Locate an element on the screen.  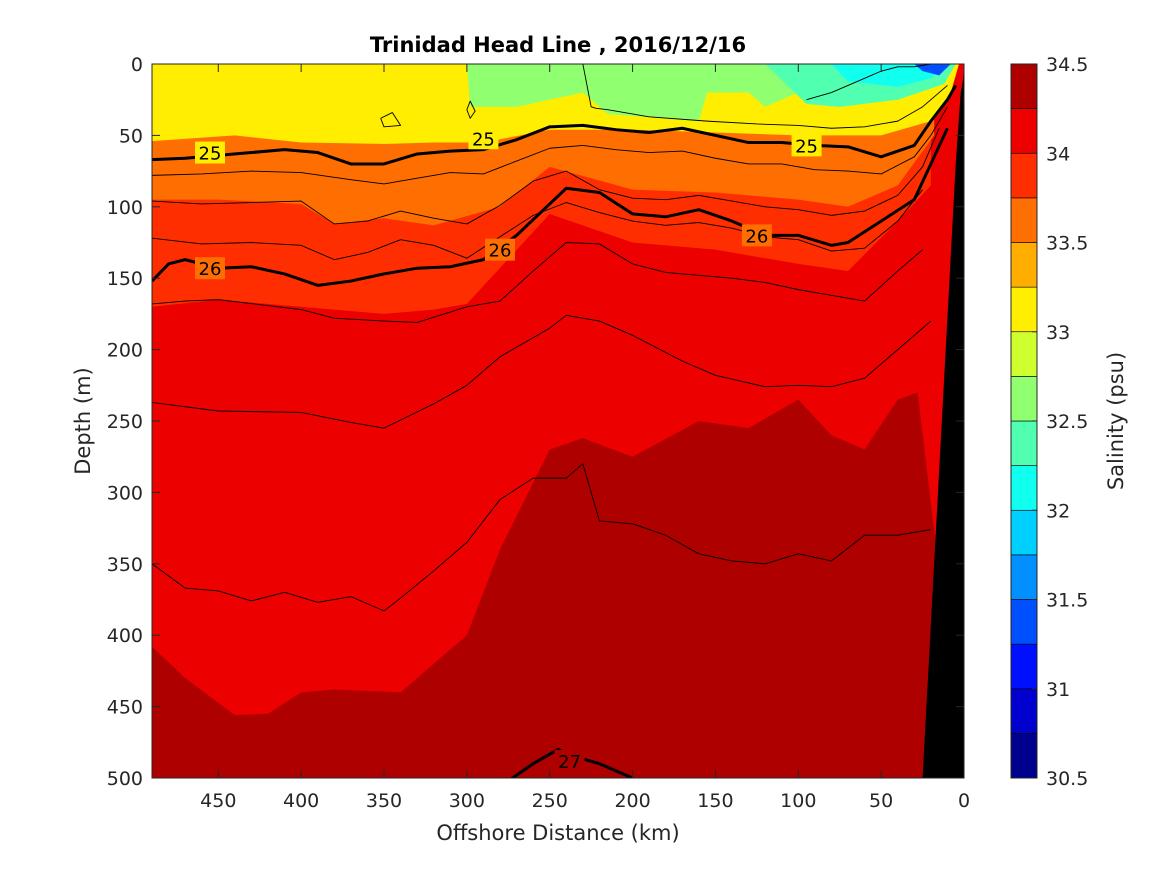
colorbar: 30.5 31 31.5 32 32.5 33 33.5 34 34.5 is located at coordinates (1049, 422).